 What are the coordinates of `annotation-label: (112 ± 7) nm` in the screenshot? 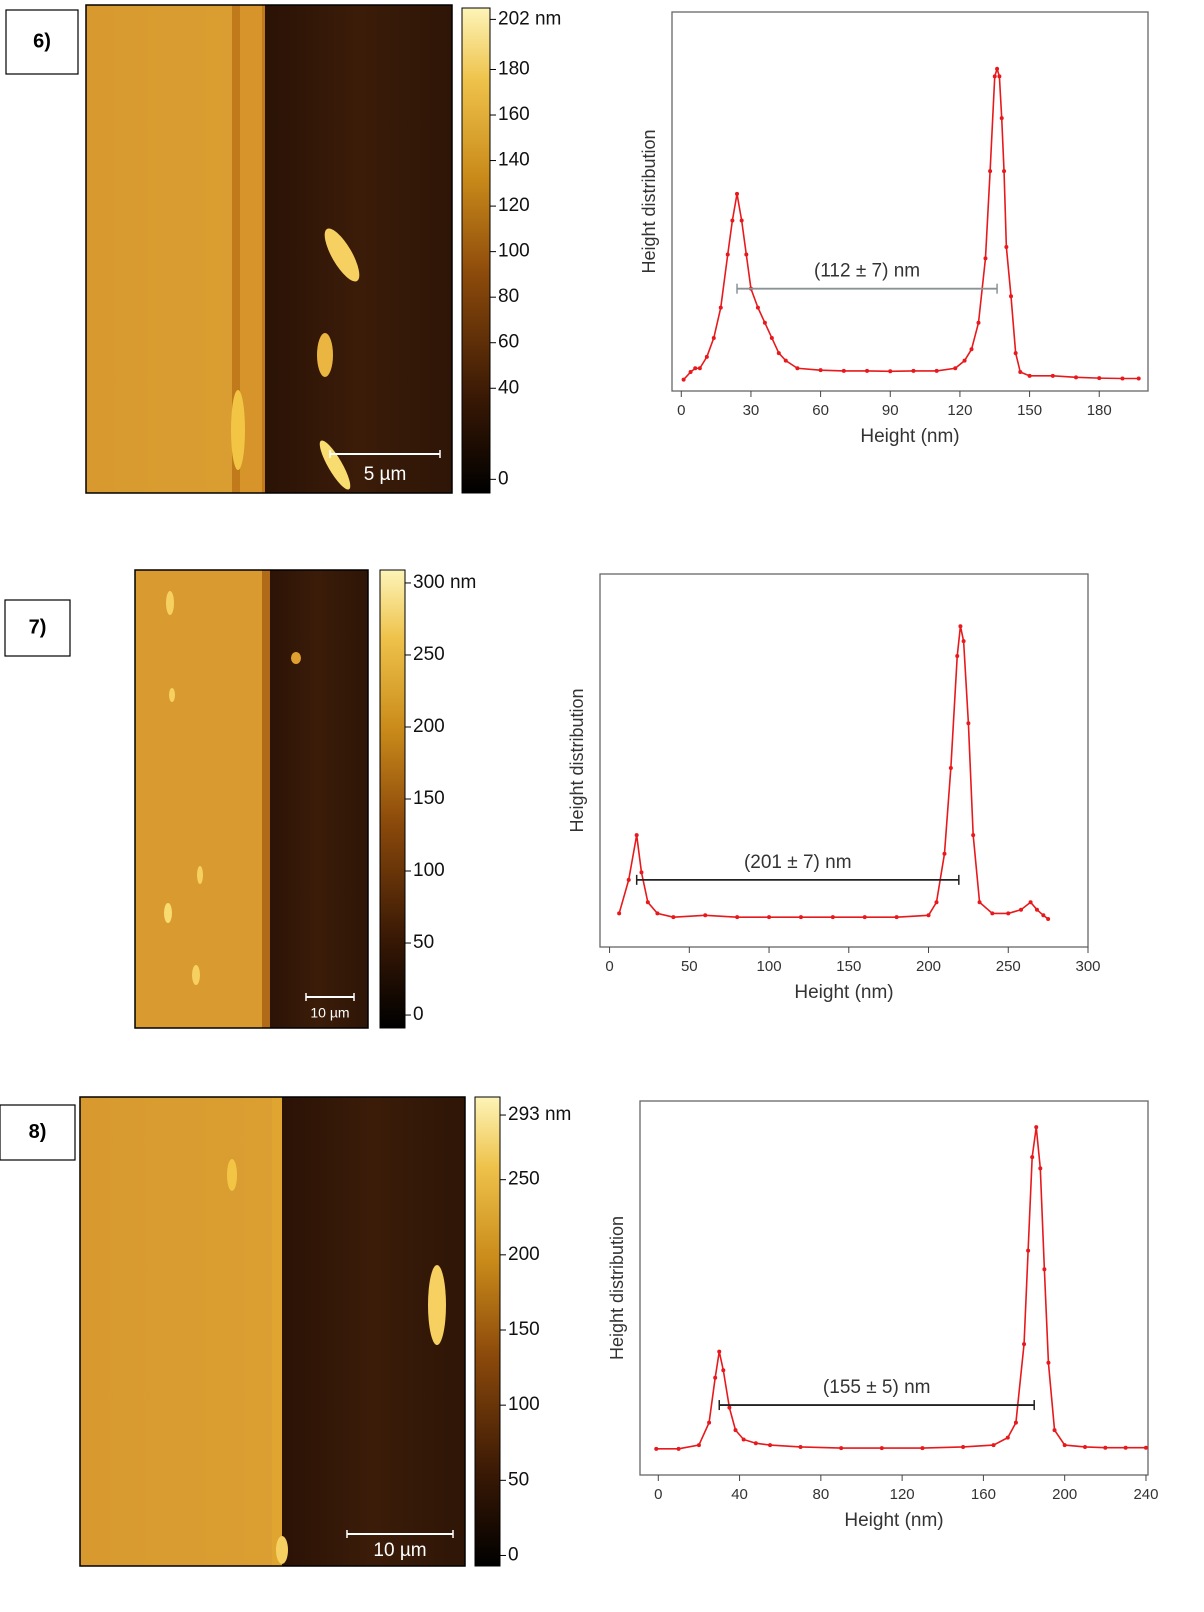 It's located at (867, 271).